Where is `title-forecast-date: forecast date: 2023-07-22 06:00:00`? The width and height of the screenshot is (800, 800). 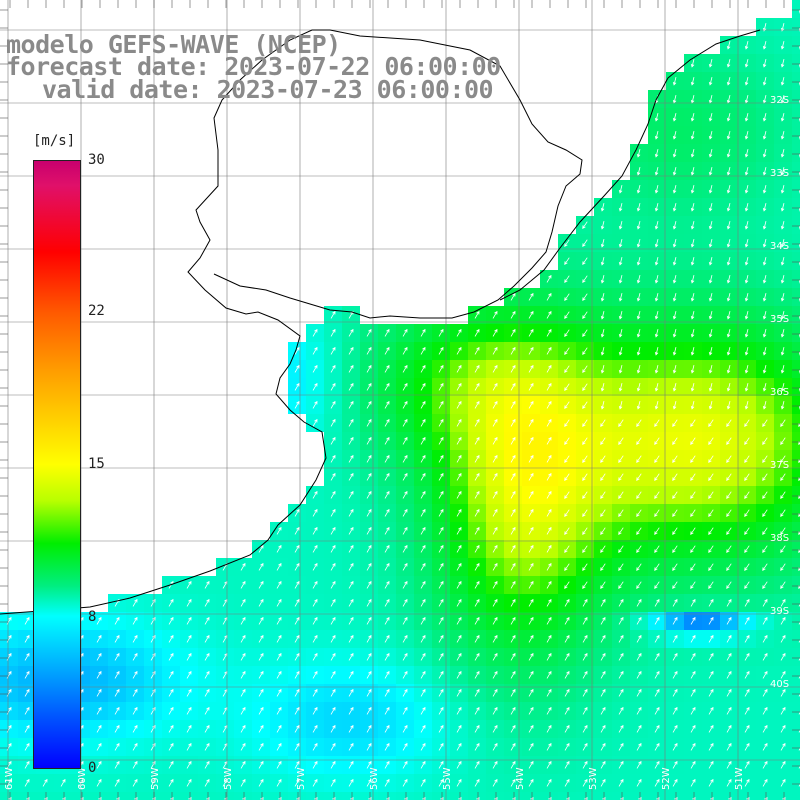
title-forecast-date: forecast date: 2023-07-22 06:00:00 is located at coordinates (253, 66).